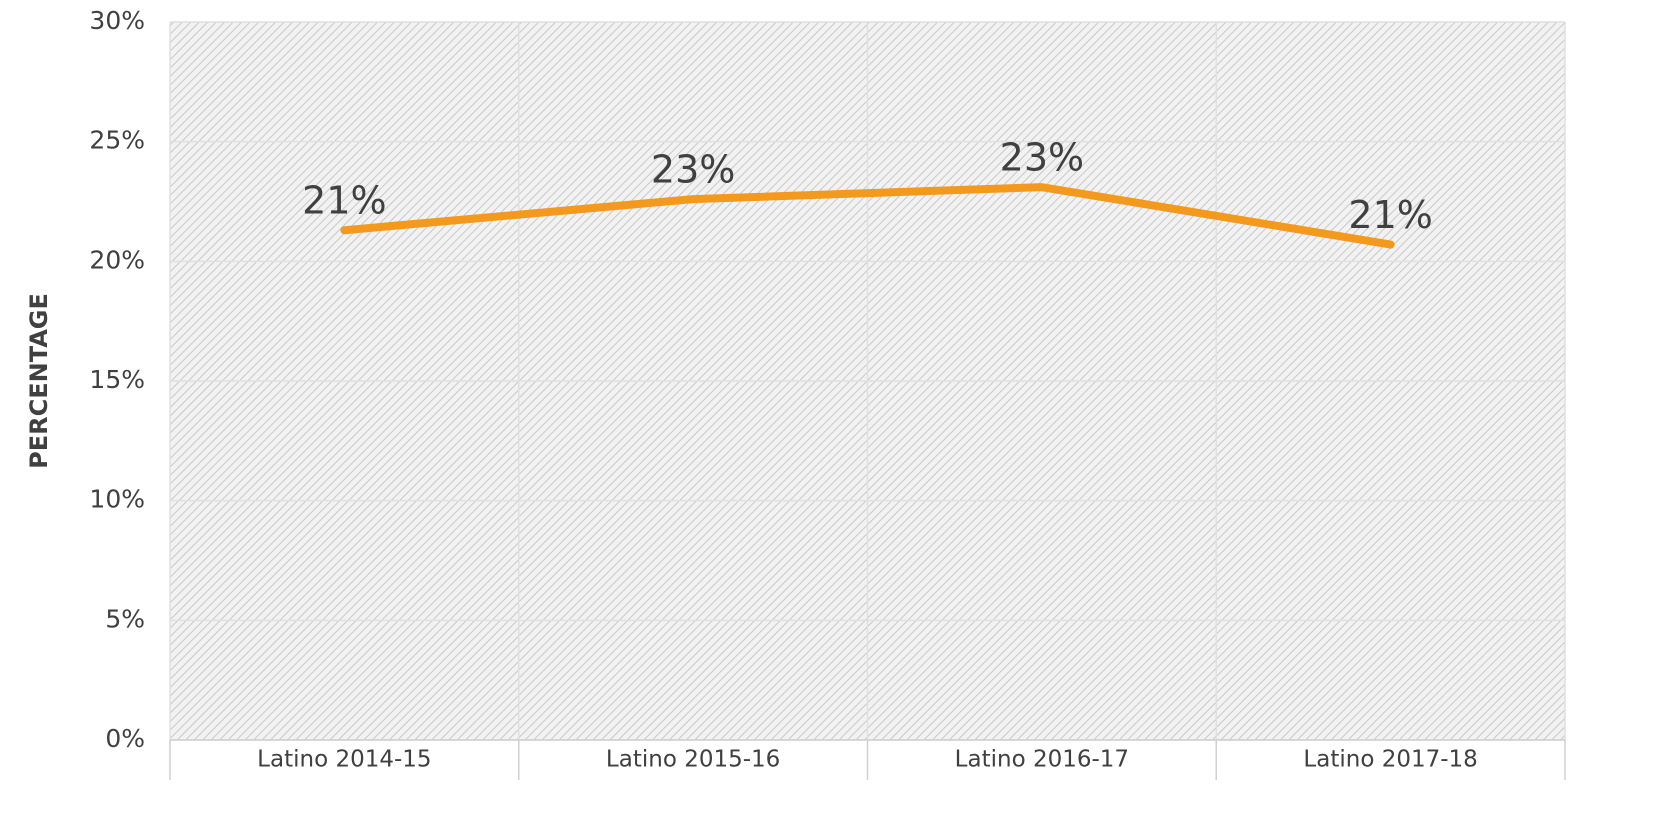  What do you see at coordinates (344, 760) in the screenshot?
I see `x-tick-label: Latino 2014-15` at bounding box center [344, 760].